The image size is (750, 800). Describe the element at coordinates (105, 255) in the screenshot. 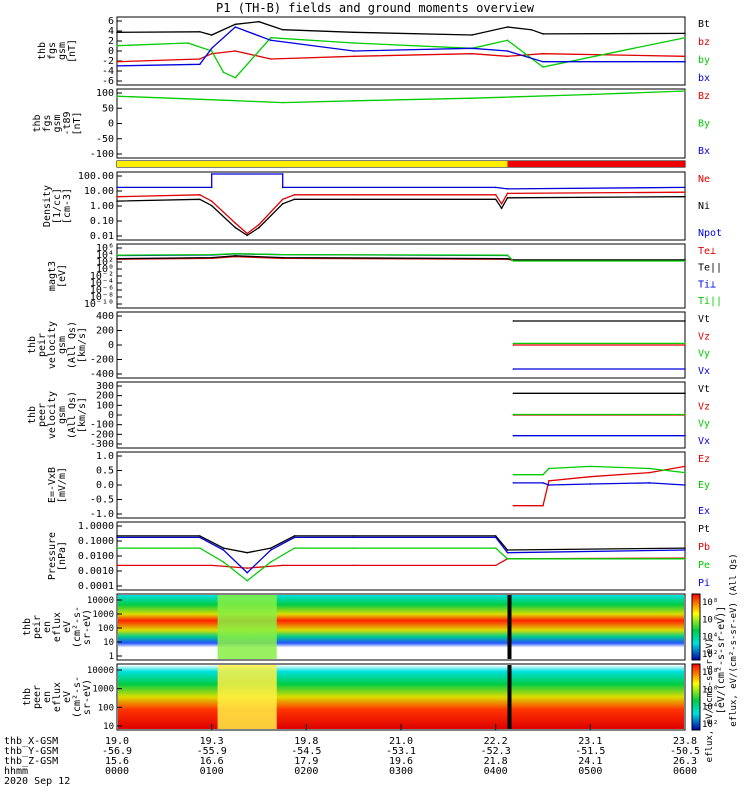

I see `temperature-ytick-1: 10⁴` at that location.